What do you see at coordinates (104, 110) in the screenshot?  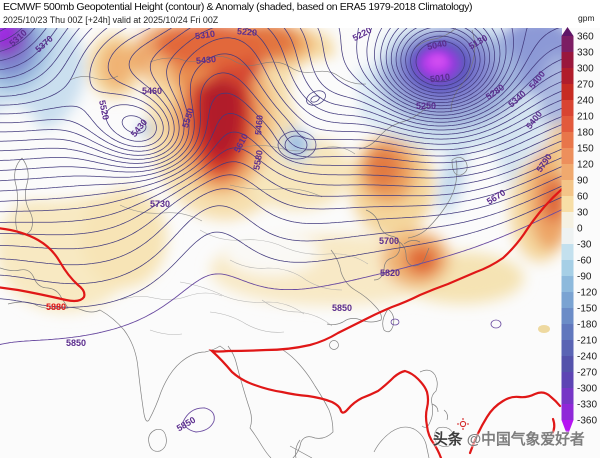 I see `svg-text: 5520` at bounding box center [104, 110].